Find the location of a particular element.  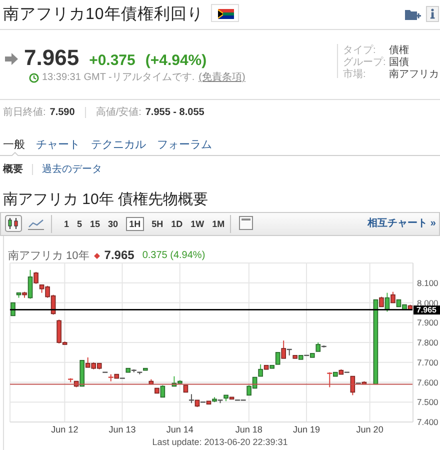

x-tick-label: Jun 12 is located at coordinates (64, 429).